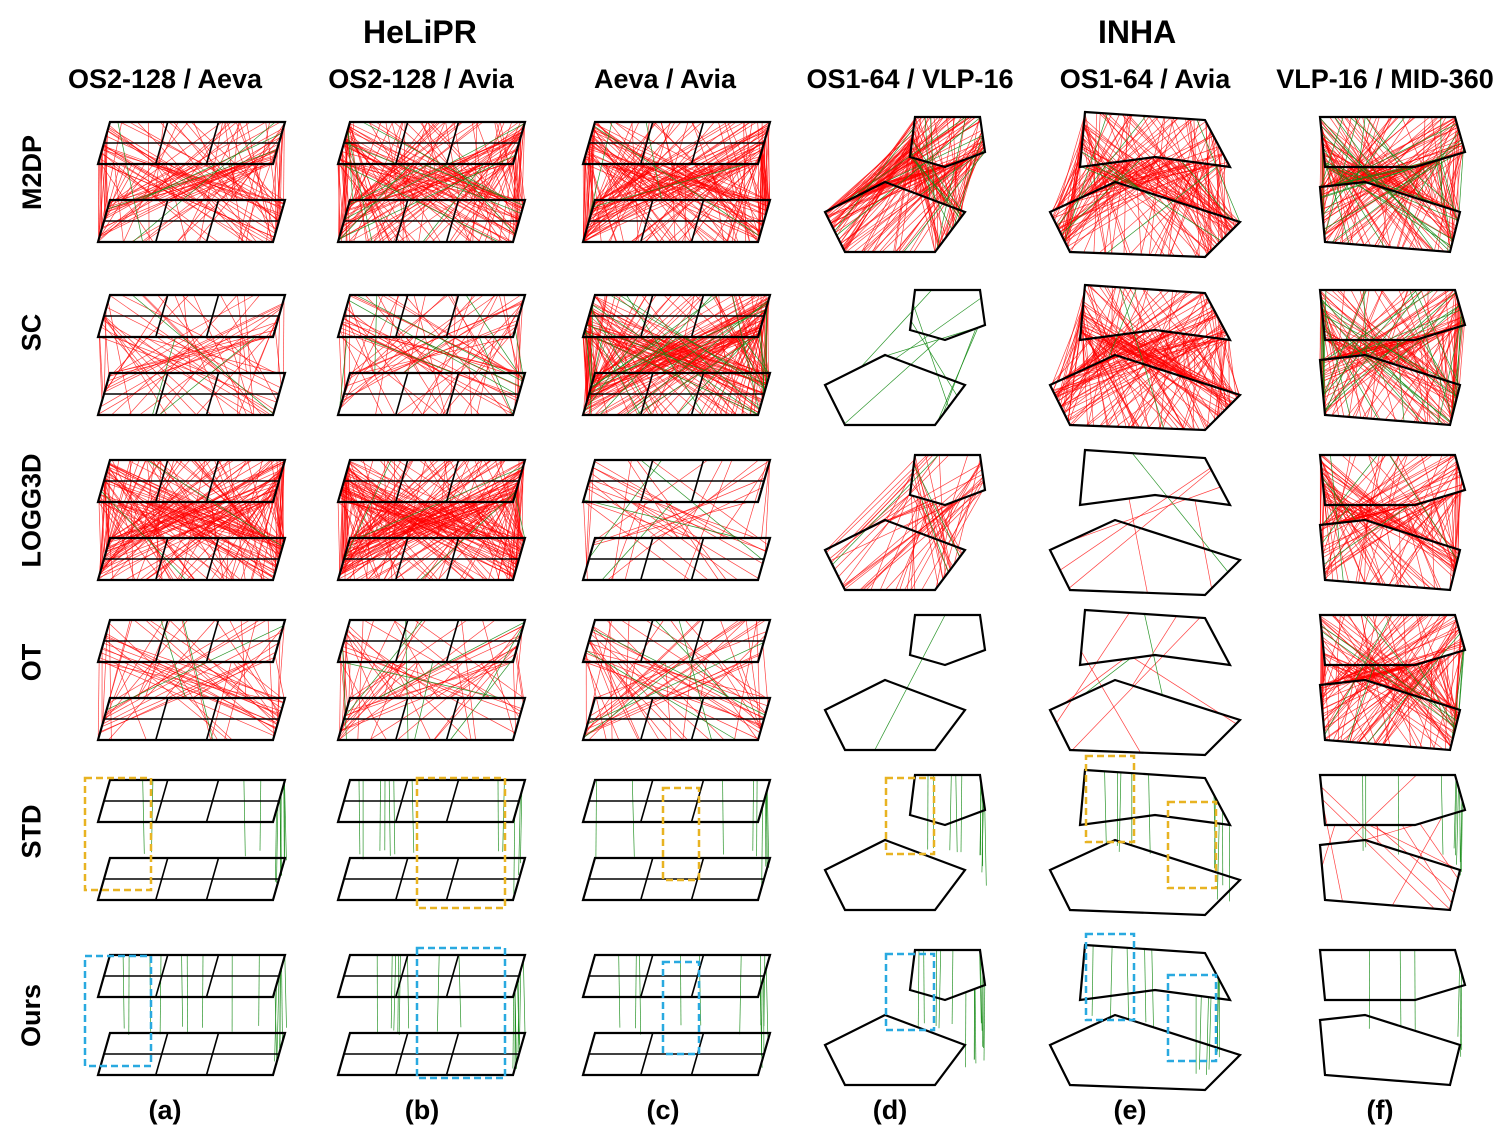 The height and width of the screenshot is (1143, 1508). What do you see at coordinates (421, 79) in the screenshot?
I see `column-title-b: OS2-128 / Avia` at bounding box center [421, 79].